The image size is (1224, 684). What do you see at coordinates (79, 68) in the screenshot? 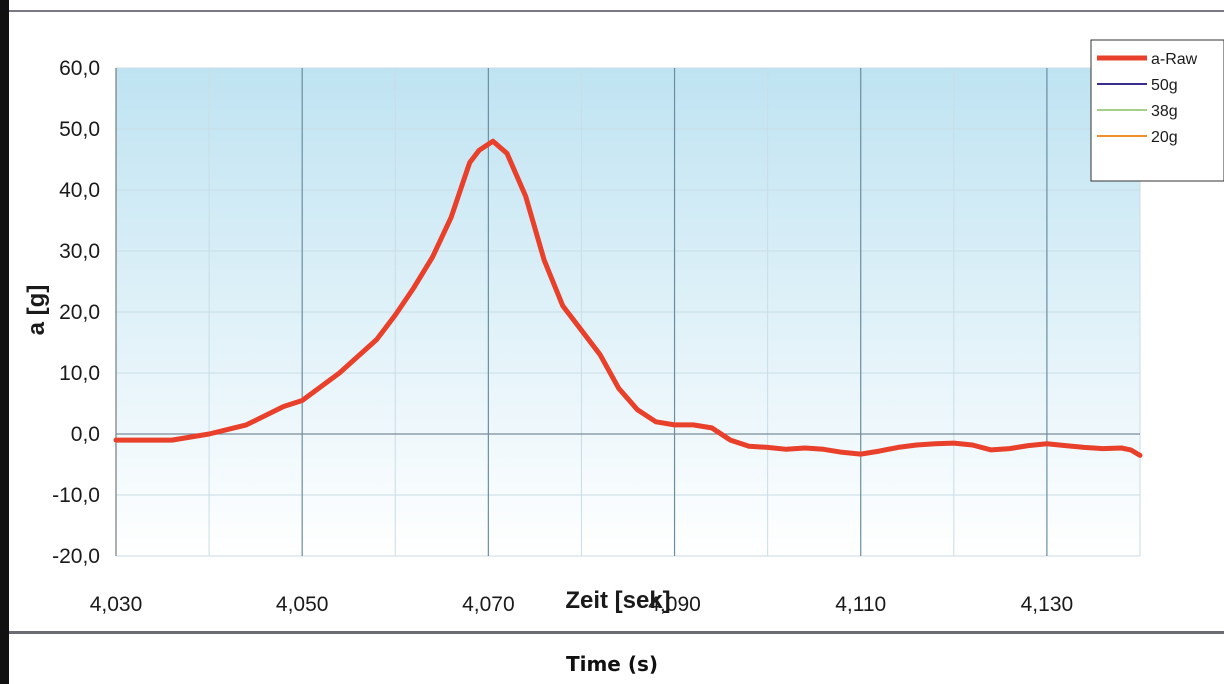
I see `y-tick-label: 60,0` at bounding box center [79, 68].